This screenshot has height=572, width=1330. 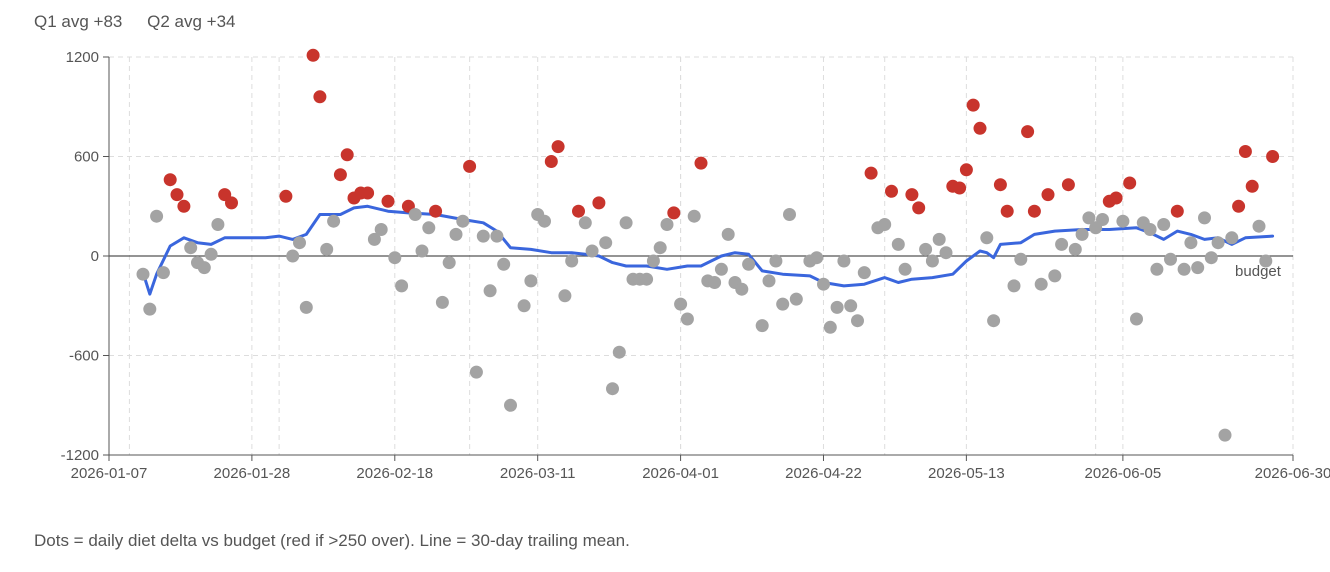 What do you see at coordinates (95, 256) in the screenshot?
I see `y-tick-label: 0` at bounding box center [95, 256].